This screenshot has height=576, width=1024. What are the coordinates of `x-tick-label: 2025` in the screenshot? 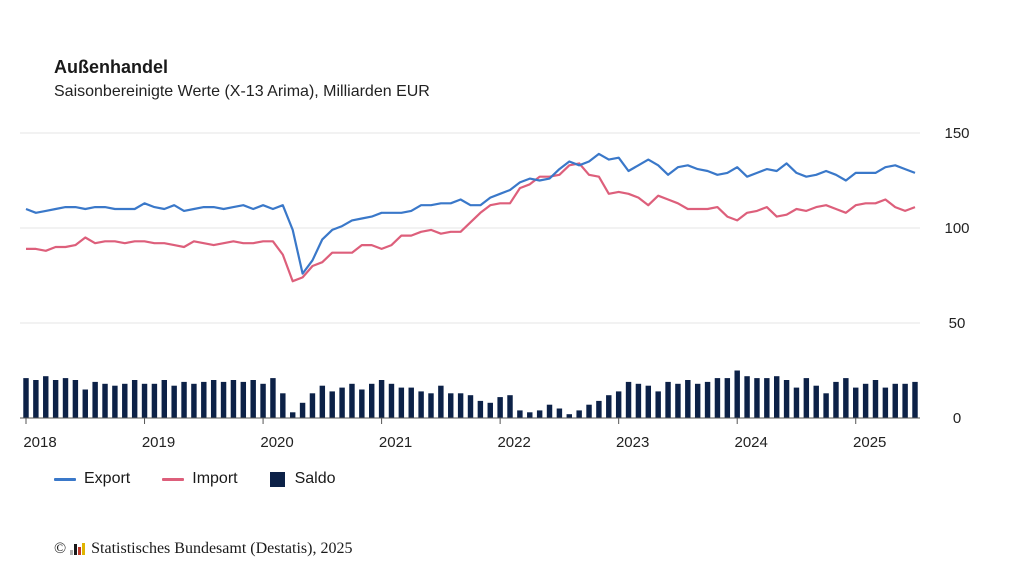 It's located at (869, 442).